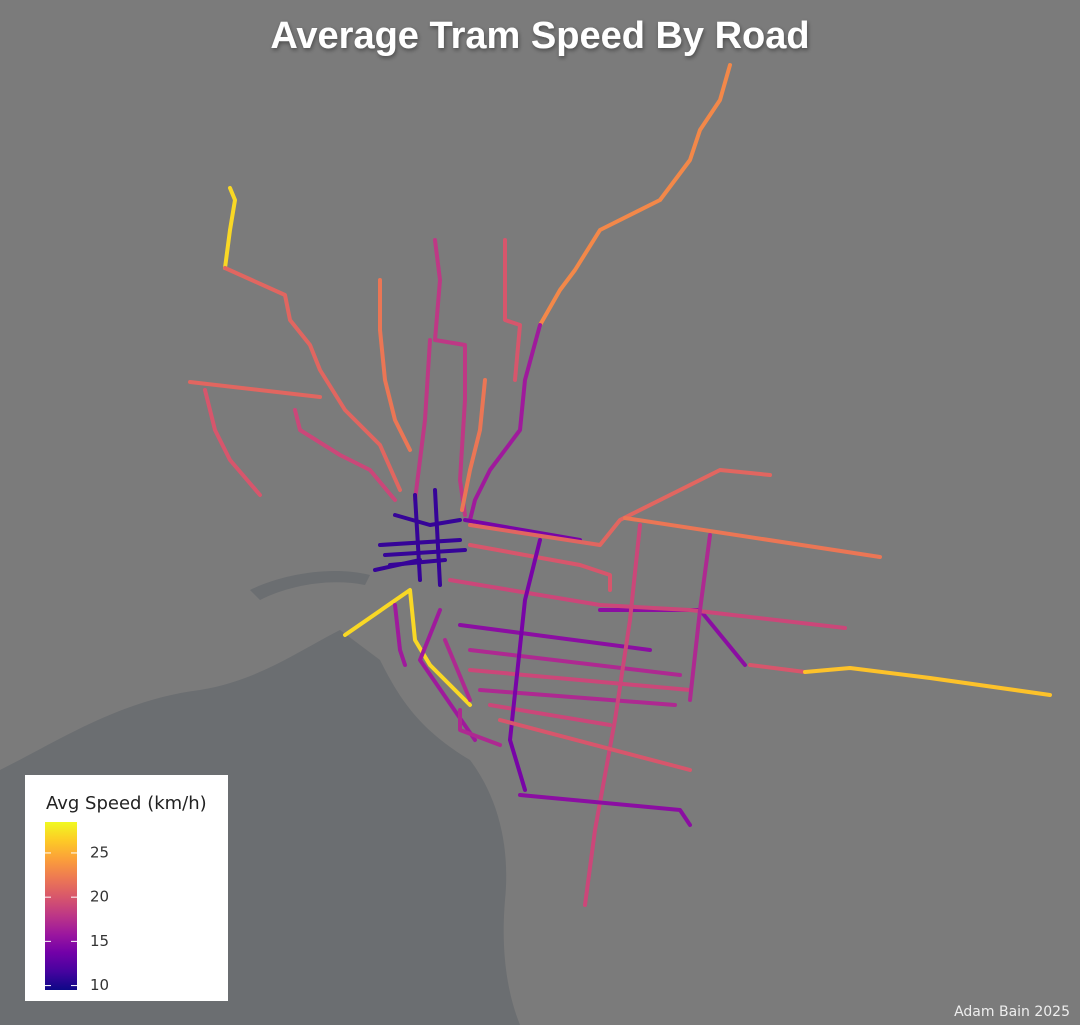  I want to click on title: Average Tram Speed By Road, so click(539, 36).